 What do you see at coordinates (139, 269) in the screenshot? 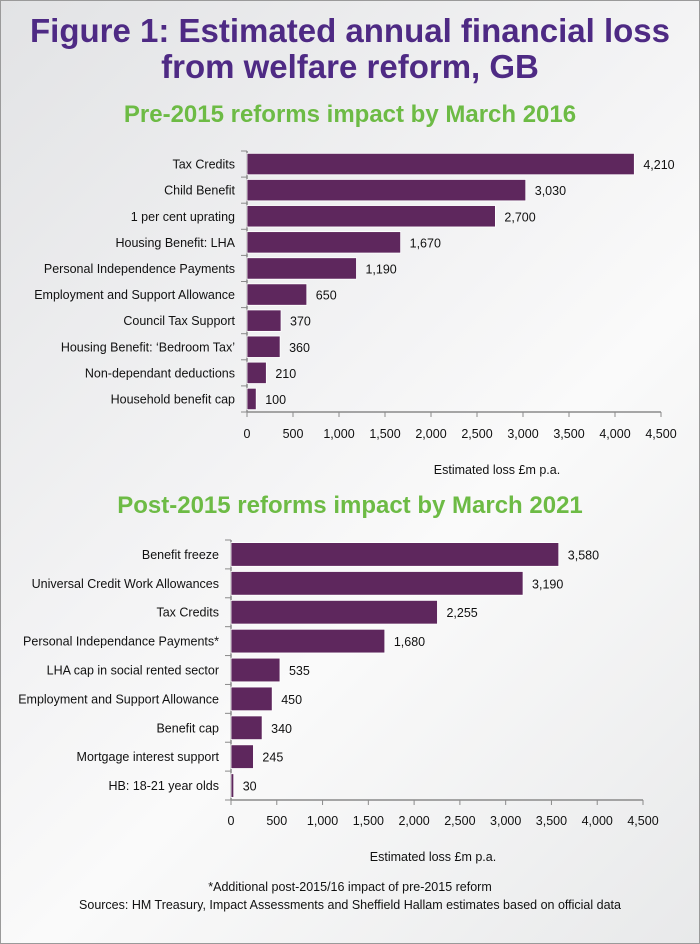
I see `category-label: Personal Independence Payments` at bounding box center [139, 269].